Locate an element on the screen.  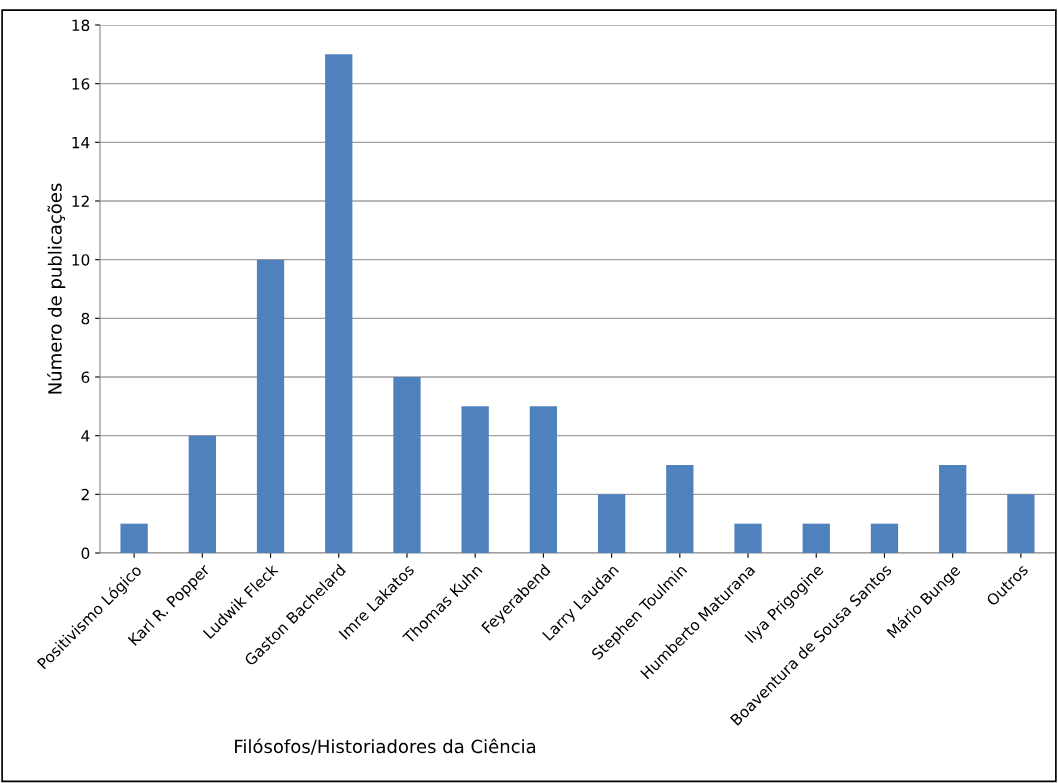
y-tick-label: 16 is located at coordinates (81, 84).